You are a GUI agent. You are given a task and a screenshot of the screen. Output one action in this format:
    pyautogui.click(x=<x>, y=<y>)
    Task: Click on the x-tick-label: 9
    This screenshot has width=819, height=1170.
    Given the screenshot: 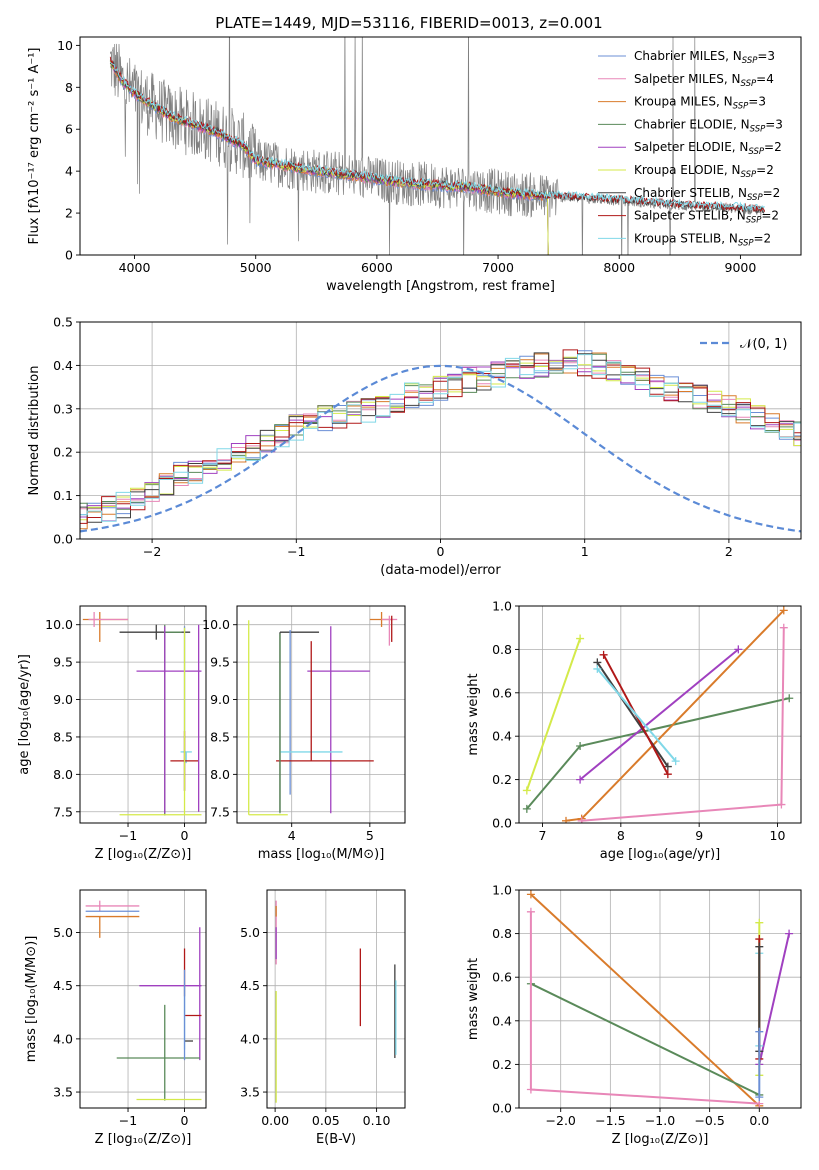 What is the action you would take?
    pyautogui.click(x=699, y=835)
    